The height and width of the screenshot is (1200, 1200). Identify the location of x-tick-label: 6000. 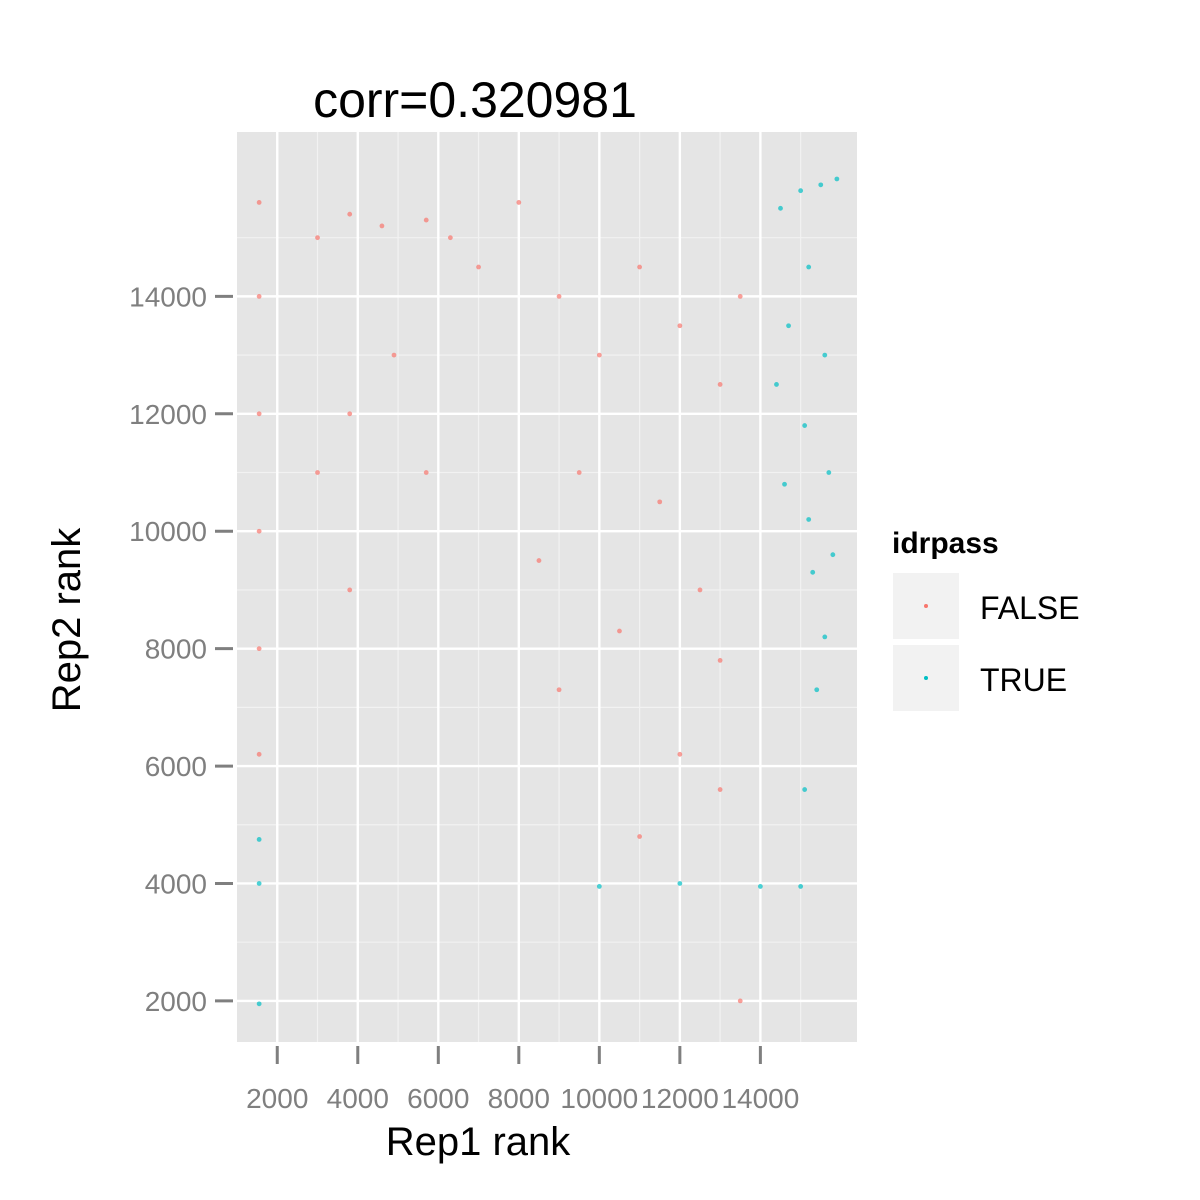
(438, 1098).